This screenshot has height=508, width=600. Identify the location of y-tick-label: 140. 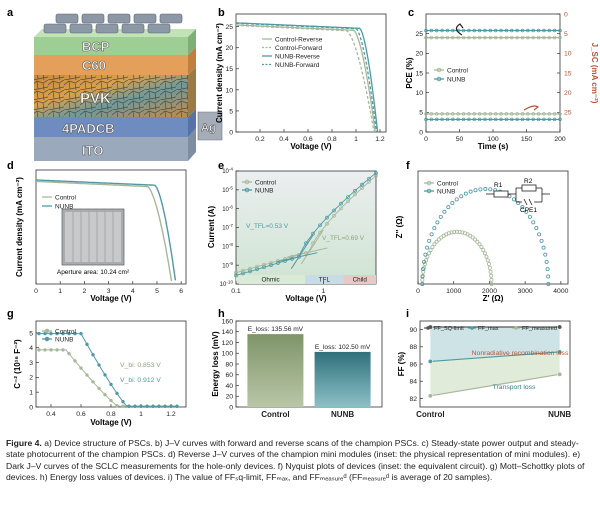
(228, 332).